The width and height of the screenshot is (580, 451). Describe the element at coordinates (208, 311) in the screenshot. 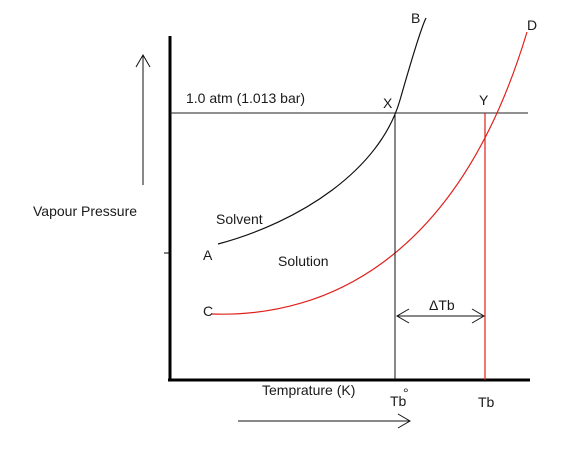

I see `point-c: C` at that location.